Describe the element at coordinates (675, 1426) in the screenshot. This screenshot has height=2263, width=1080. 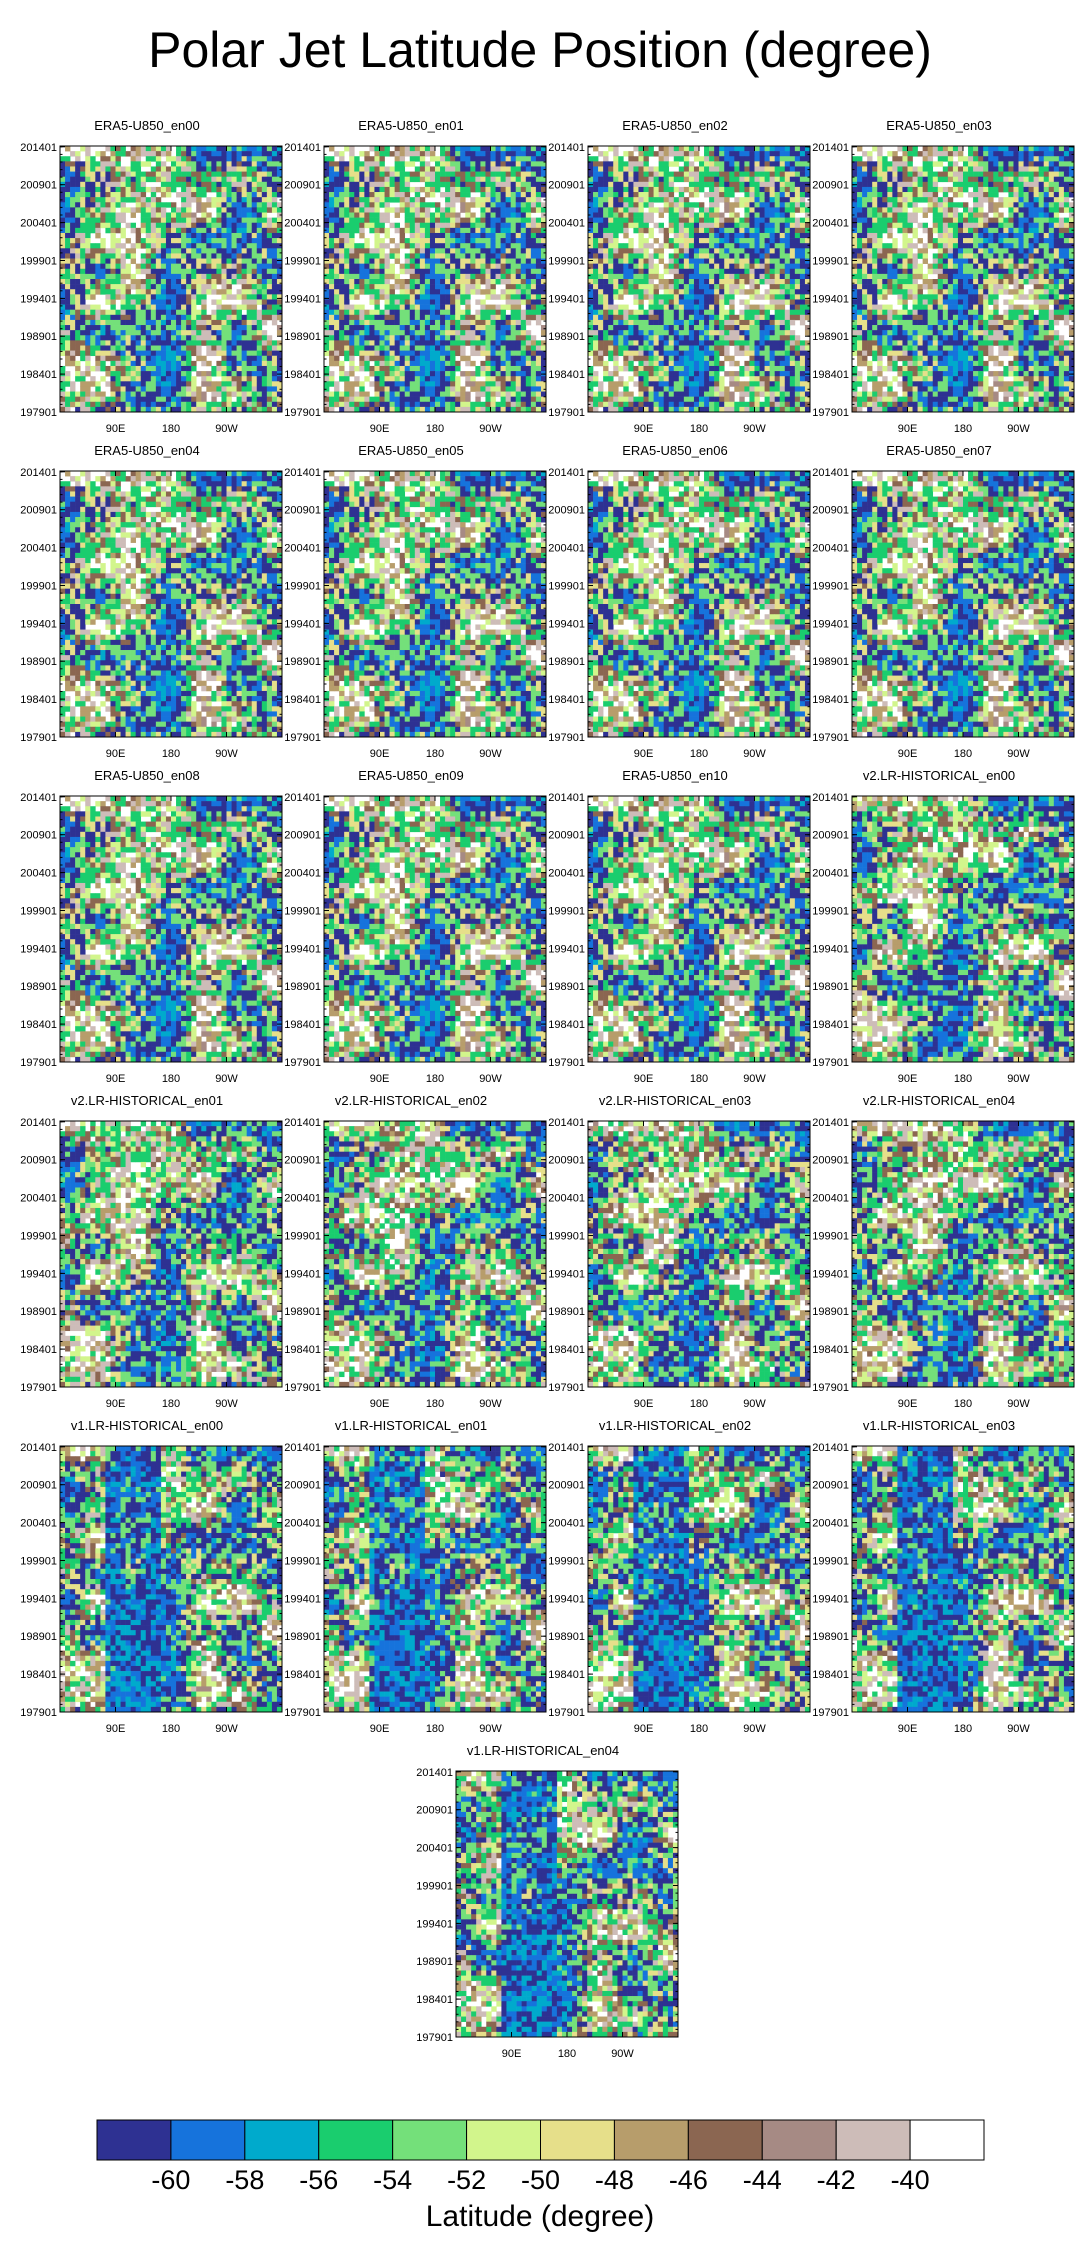
I see `panel-title: v1.LR-HISTORICAL_en02` at that location.